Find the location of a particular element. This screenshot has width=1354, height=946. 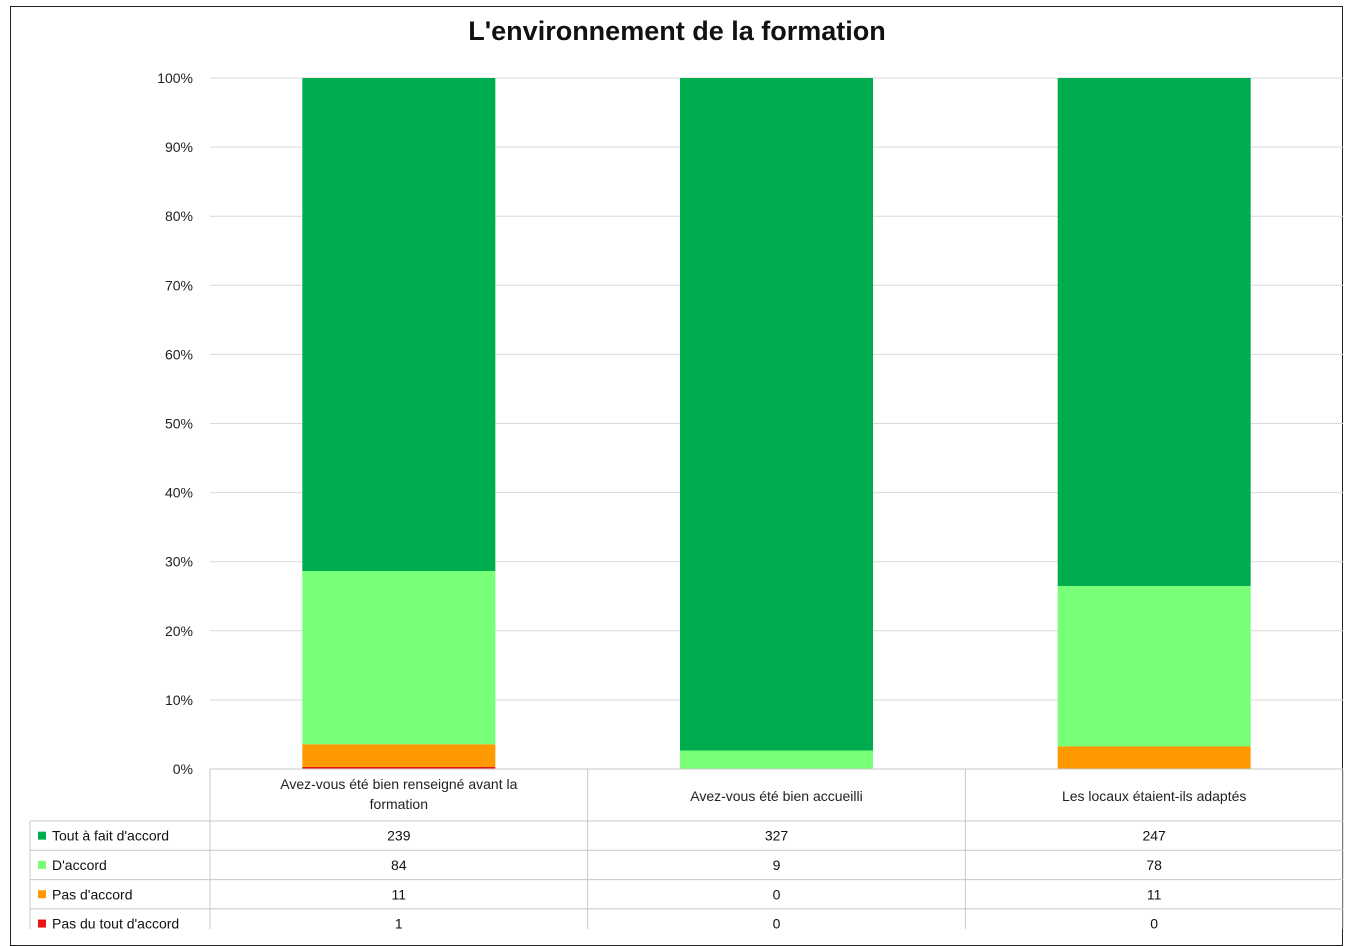

legend-label: D'accord is located at coordinates (79, 865).